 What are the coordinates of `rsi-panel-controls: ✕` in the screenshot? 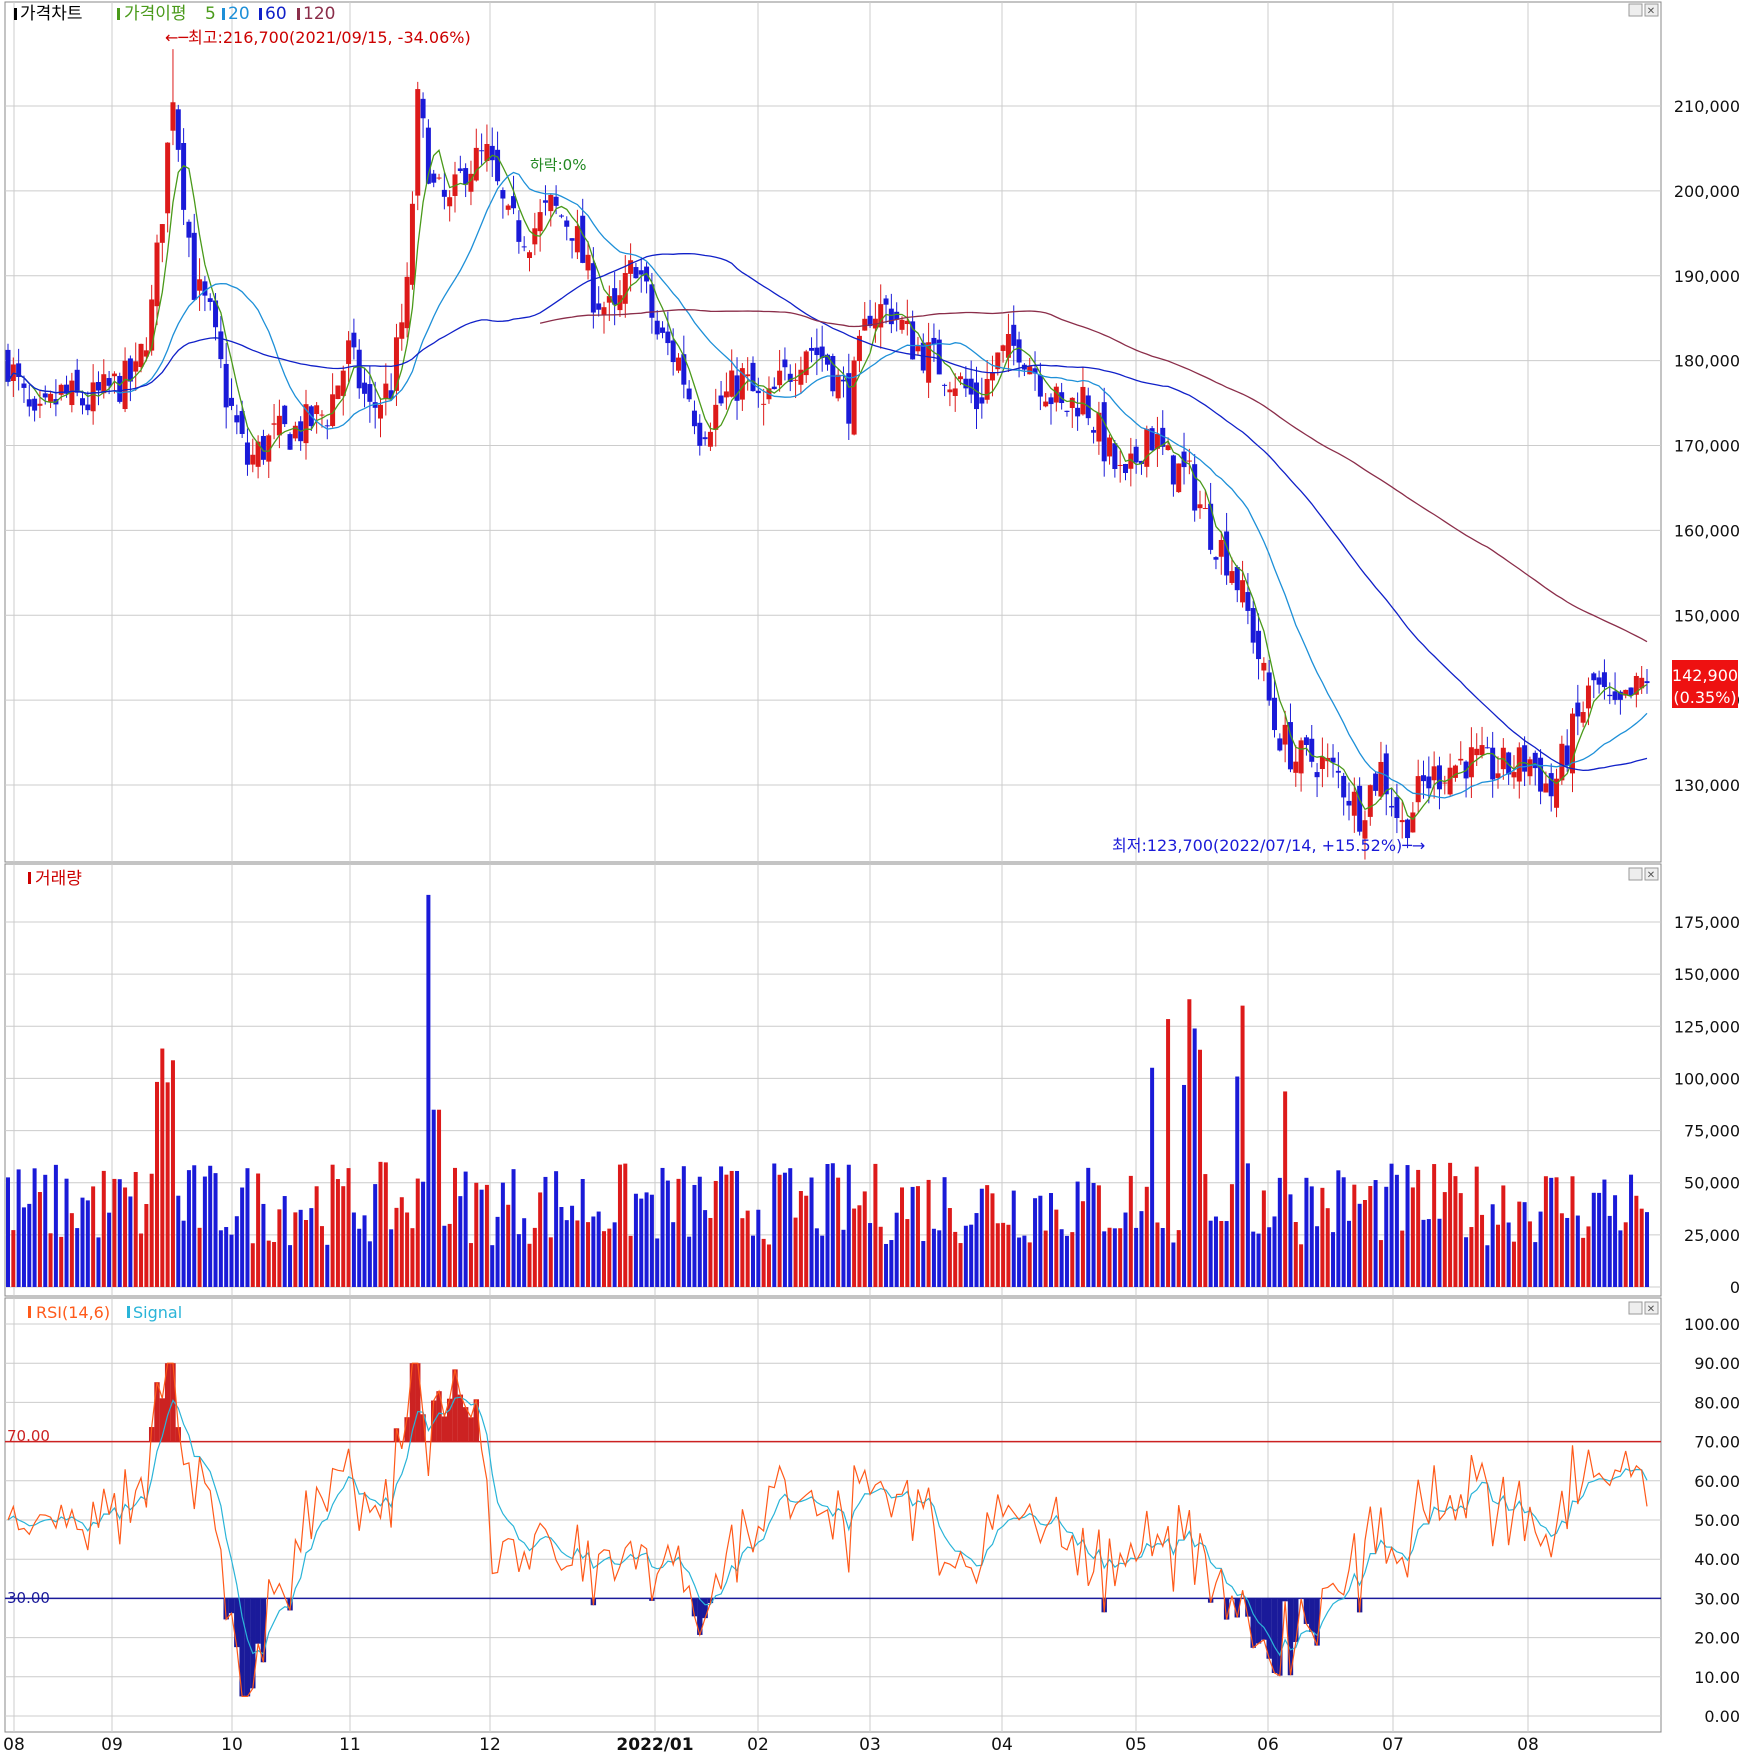 It's located at (1643, 1308).